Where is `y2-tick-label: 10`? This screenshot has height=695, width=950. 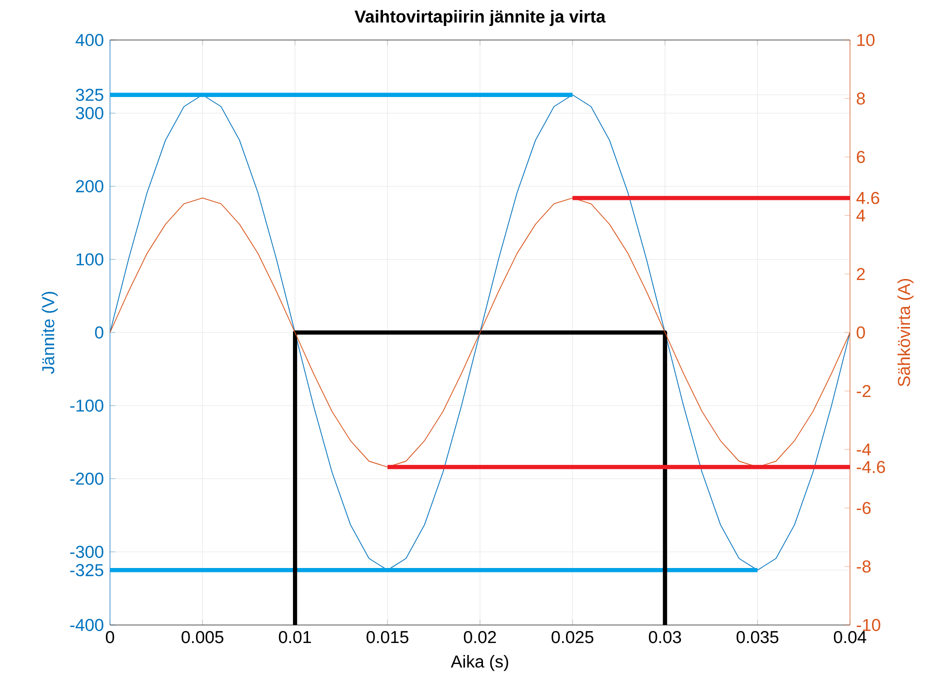 y2-tick-label: 10 is located at coordinates (866, 40).